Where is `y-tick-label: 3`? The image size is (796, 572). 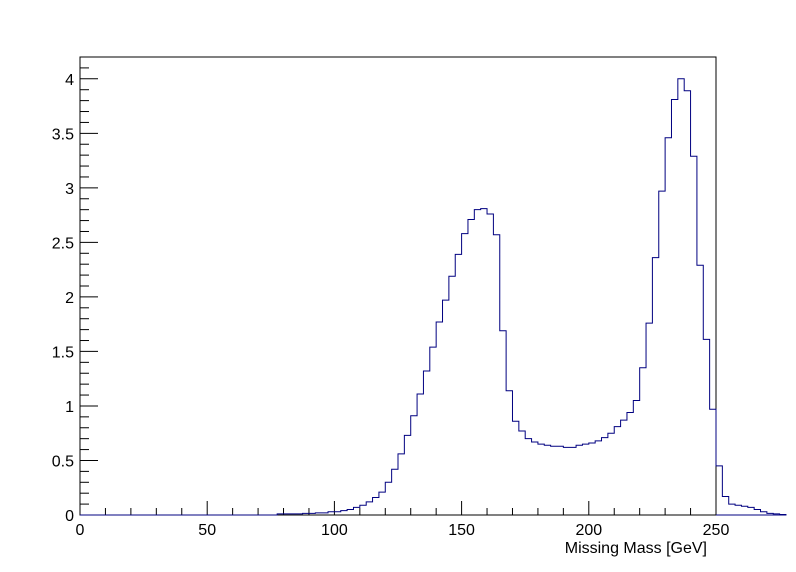 y-tick-label: 3 is located at coordinates (69, 189).